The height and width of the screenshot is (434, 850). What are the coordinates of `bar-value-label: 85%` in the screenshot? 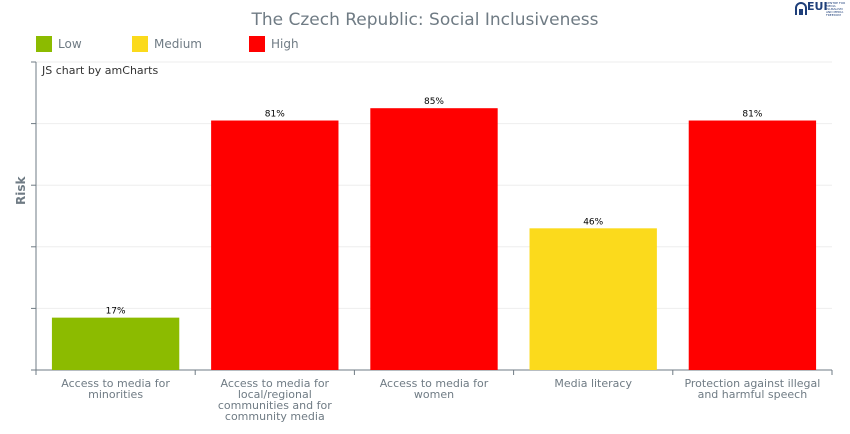 It's located at (434, 102).